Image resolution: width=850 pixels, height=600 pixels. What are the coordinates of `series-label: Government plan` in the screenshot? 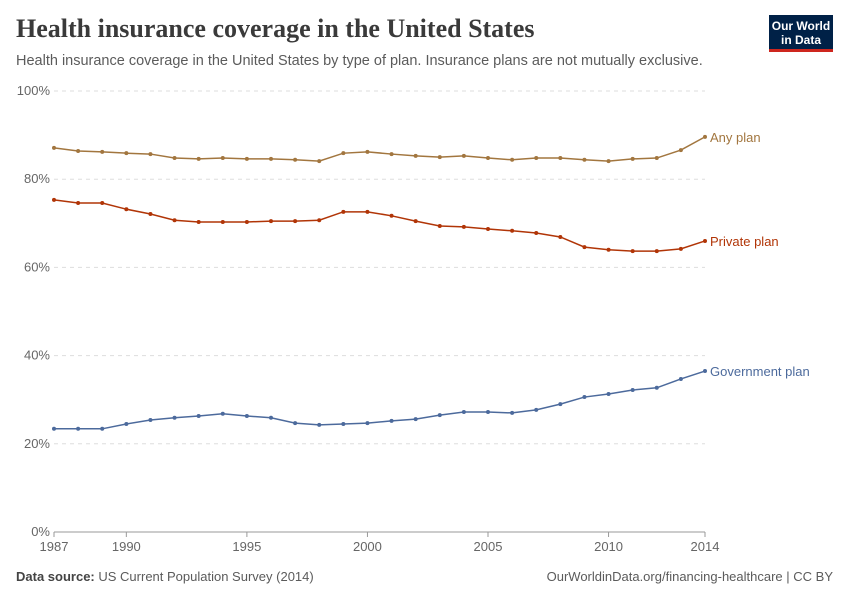 It's located at (760, 371).